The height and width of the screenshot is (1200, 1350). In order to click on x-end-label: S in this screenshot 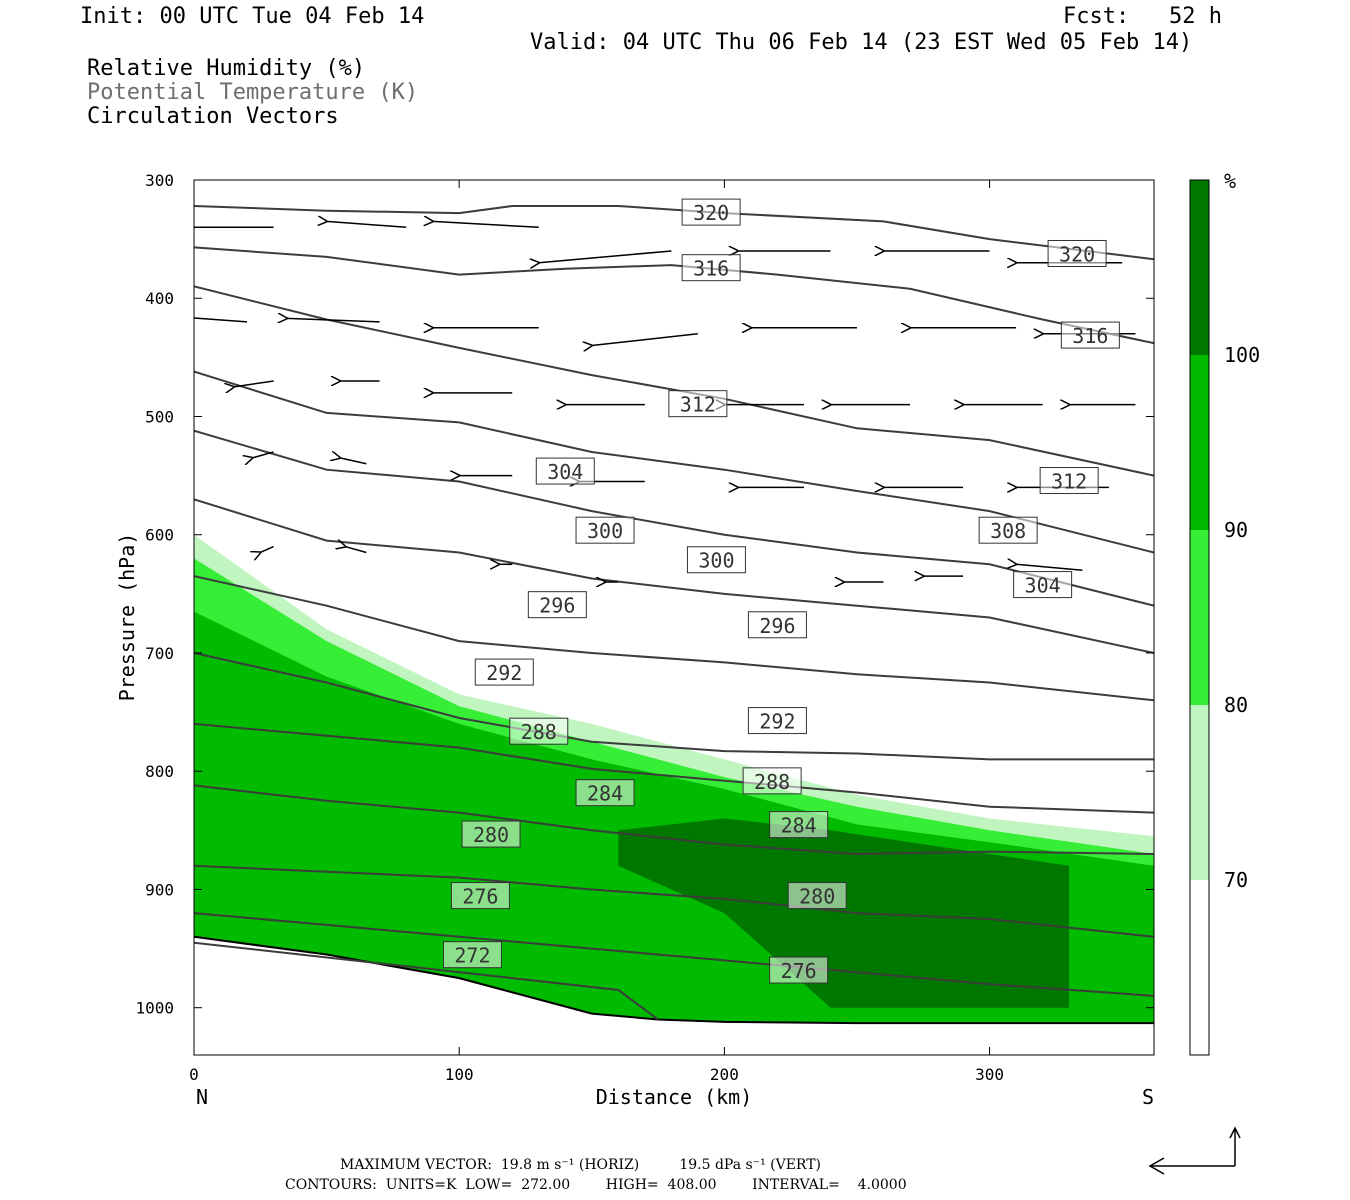, I will do `click(1148, 1097)`.